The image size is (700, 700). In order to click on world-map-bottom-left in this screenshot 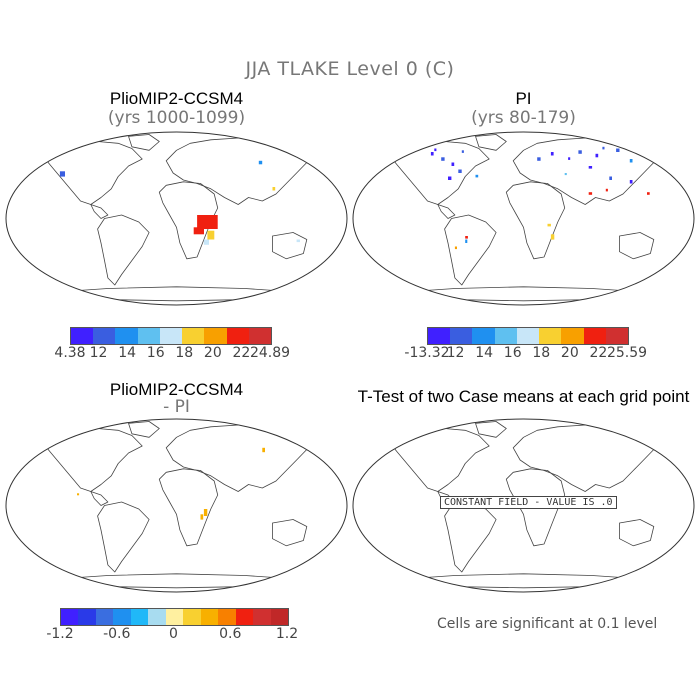, I will do `click(176, 505)`.